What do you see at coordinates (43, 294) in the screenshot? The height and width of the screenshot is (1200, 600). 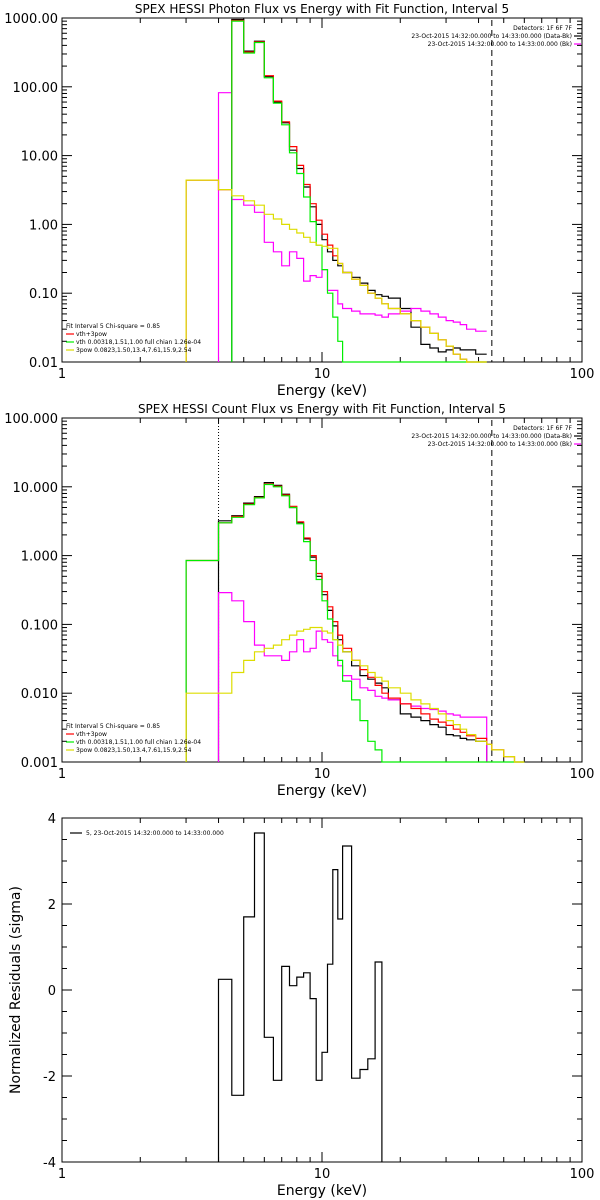 I see `y-tick-label: 0.10` at bounding box center [43, 294].